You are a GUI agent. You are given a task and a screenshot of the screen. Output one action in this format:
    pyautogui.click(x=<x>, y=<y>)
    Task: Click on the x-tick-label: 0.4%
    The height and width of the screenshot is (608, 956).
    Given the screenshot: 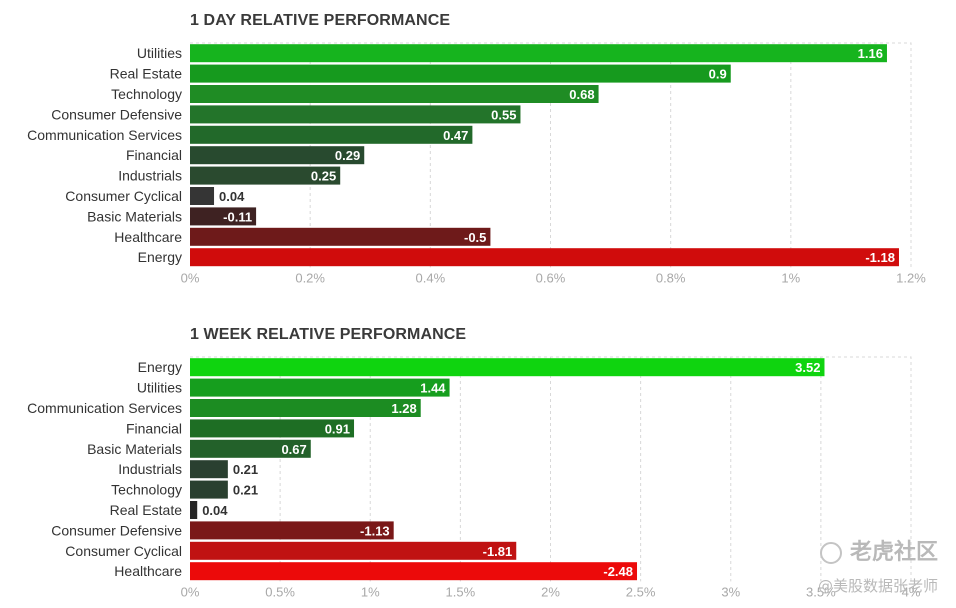 What is the action you would take?
    pyautogui.click(x=431, y=277)
    